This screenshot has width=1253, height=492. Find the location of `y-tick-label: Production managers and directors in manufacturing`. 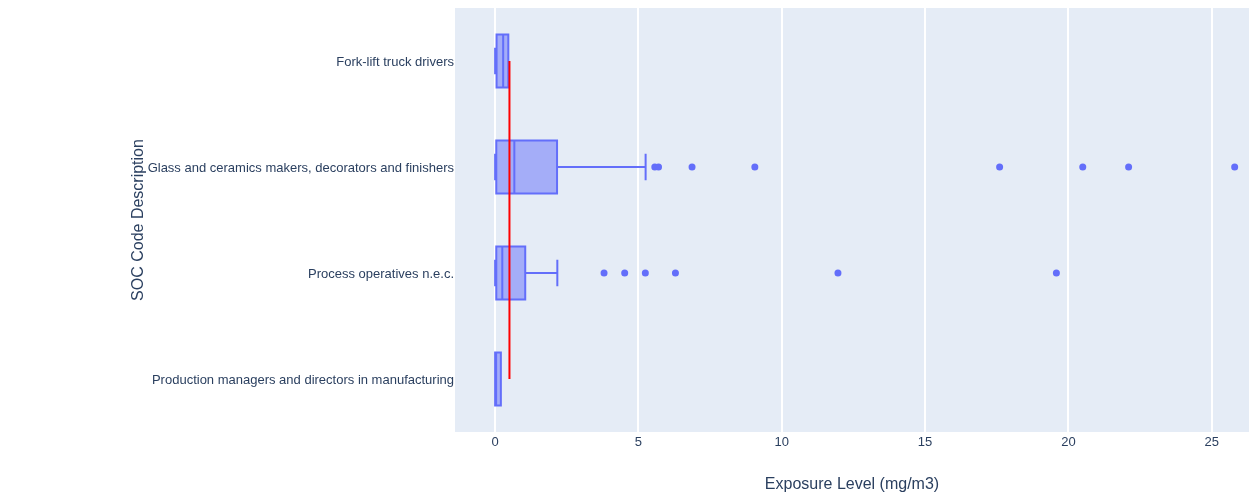

y-tick-label: Production managers and directors in manufacturing is located at coordinates (302, 379).